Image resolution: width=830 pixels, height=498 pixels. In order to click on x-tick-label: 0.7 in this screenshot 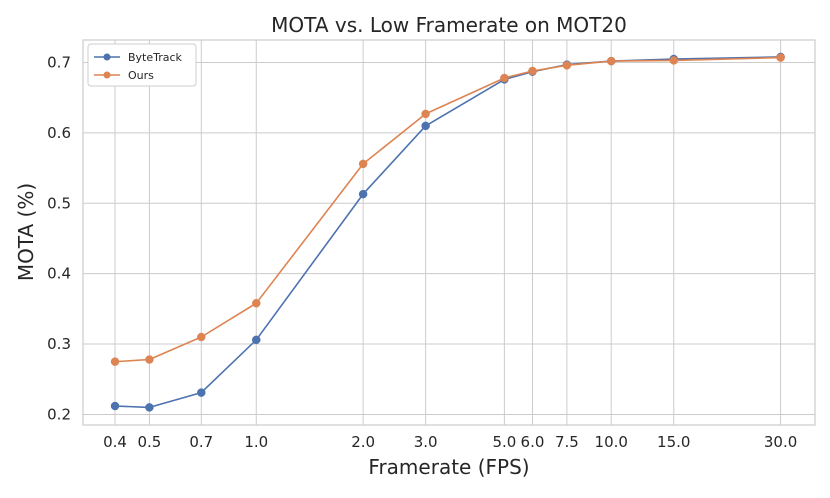, I will do `click(201, 442)`.